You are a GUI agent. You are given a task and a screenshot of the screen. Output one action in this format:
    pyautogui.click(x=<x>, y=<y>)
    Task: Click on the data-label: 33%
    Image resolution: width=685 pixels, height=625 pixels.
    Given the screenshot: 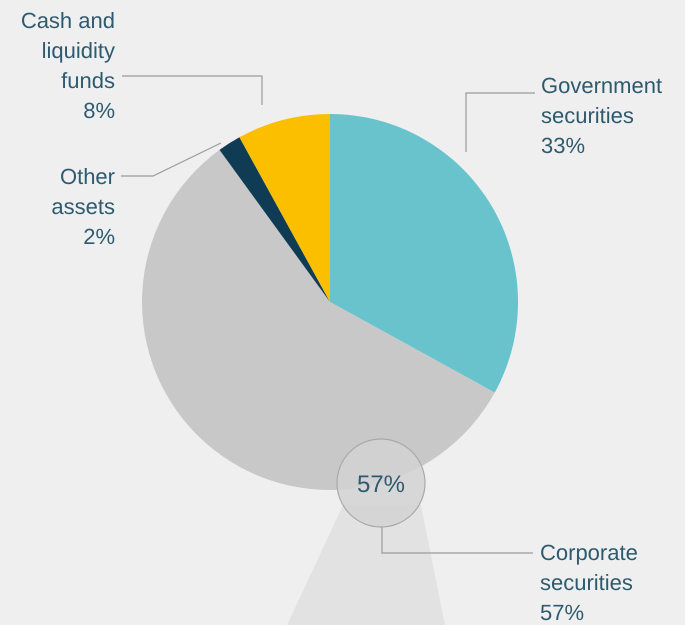 What is the action you would take?
    pyautogui.click(x=563, y=145)
    